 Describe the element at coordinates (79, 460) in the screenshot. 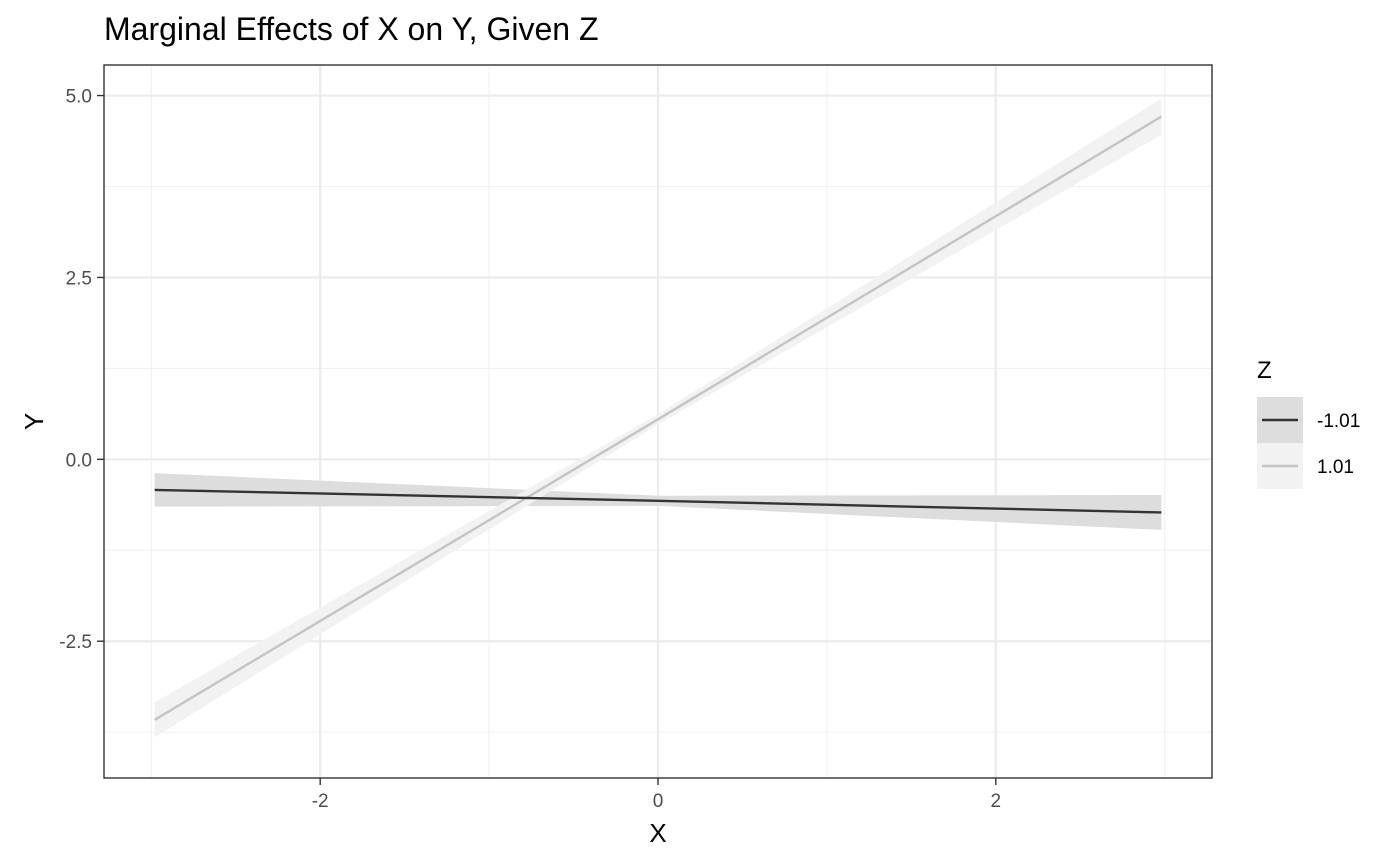

I see `y-tick-label: 0.0` at that location.